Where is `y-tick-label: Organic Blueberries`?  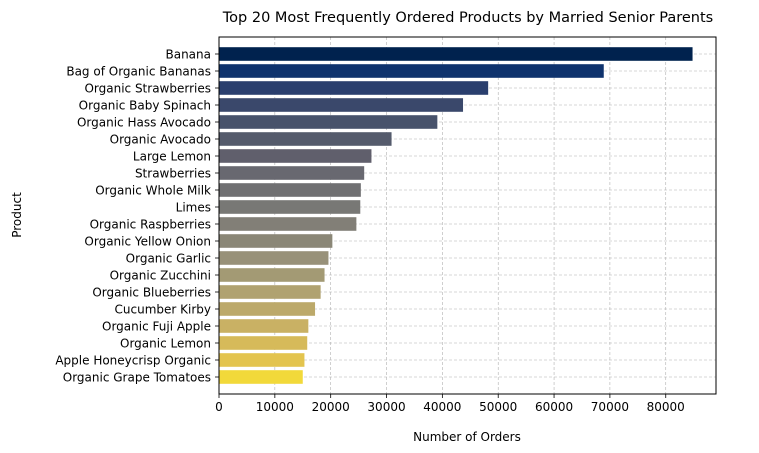 y-tick-label: Organic Blueberries is located at coordinates (151, 292).